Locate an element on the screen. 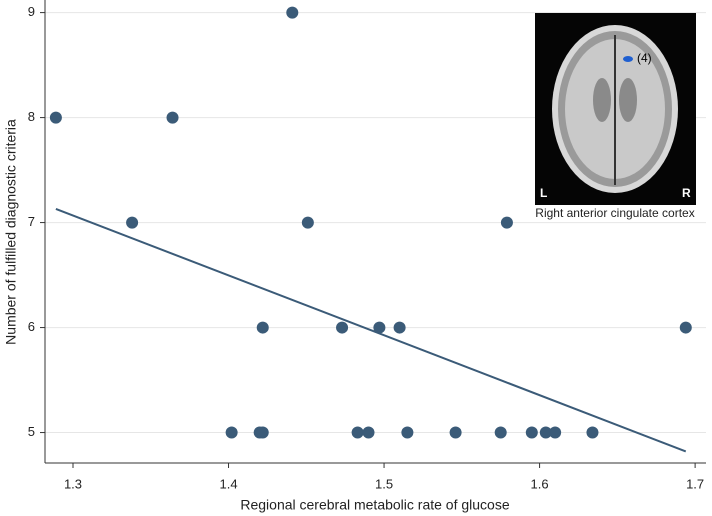 Image resolution: width=712 pixels, height=516 pixels. brain-inset: (4) L R Right anterior cingulate cortex is located at coordinates (615, 116).